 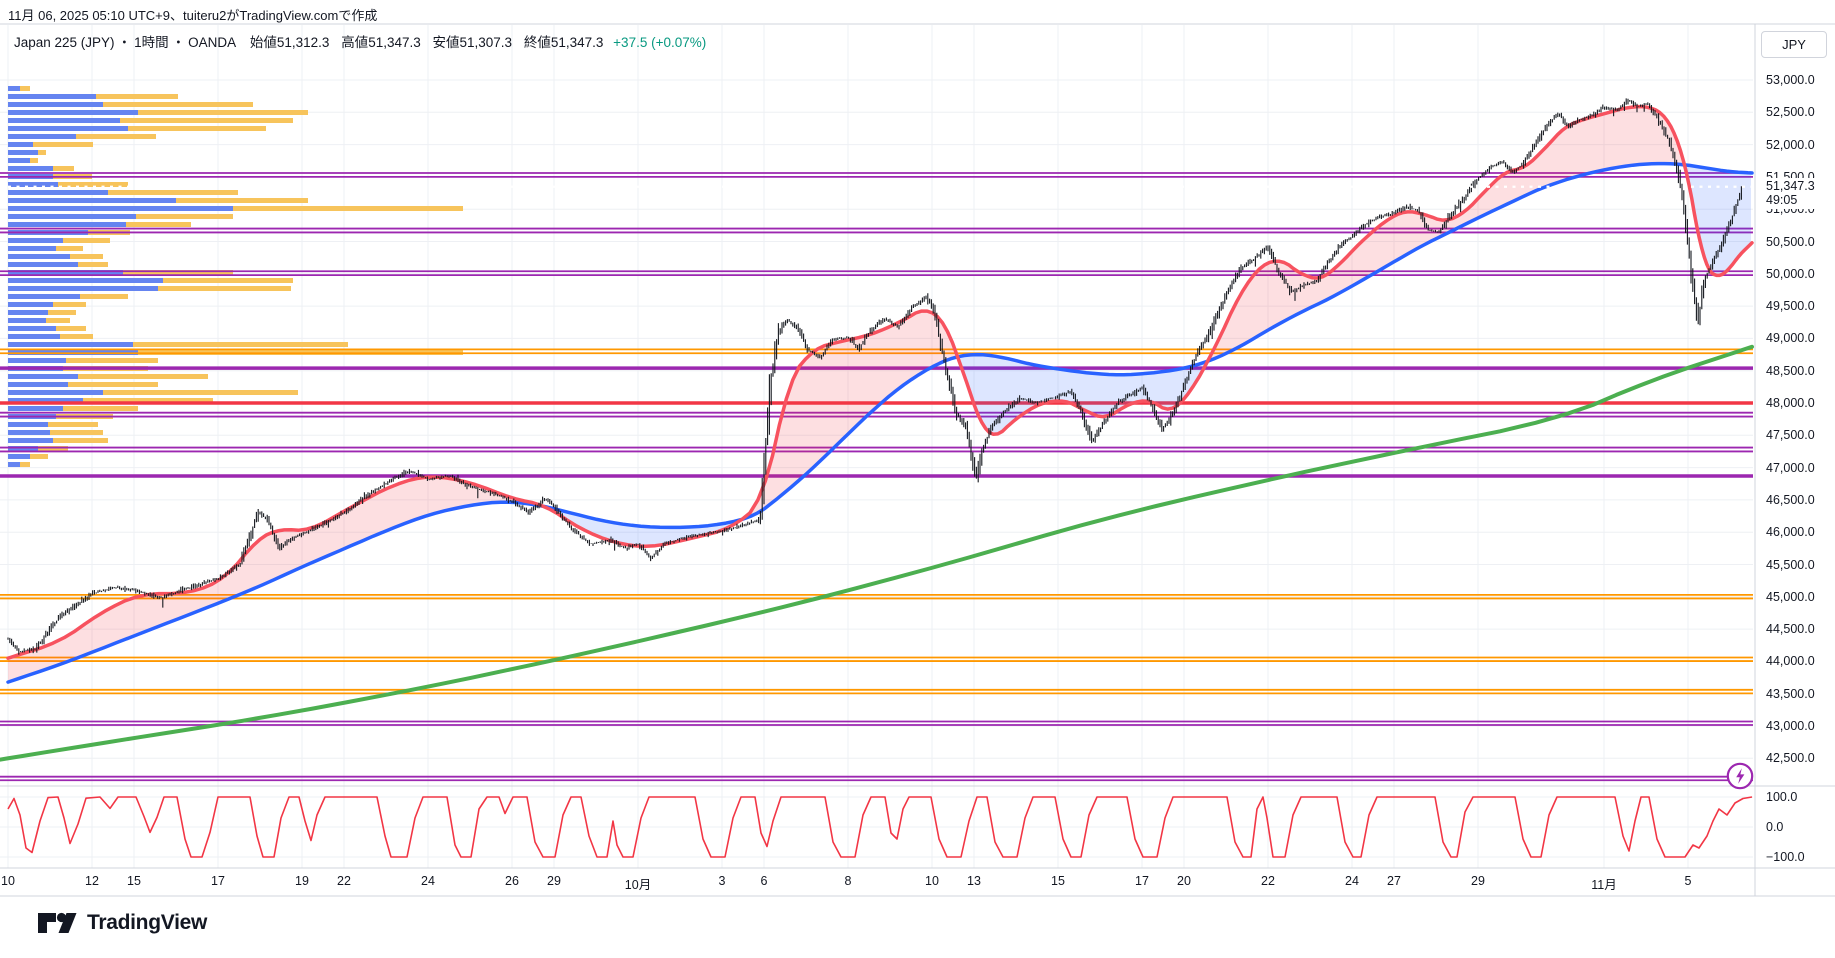 I want to click on price-axis-label: 48,000.0, so click(x=1790, y=403).